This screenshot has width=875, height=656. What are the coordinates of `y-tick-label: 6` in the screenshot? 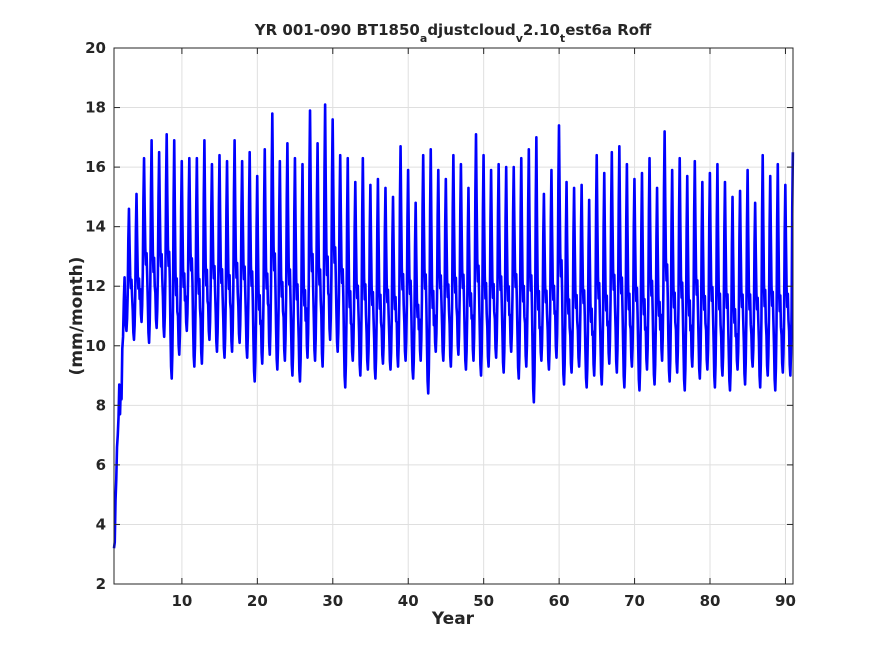 It's located at (101, 465).